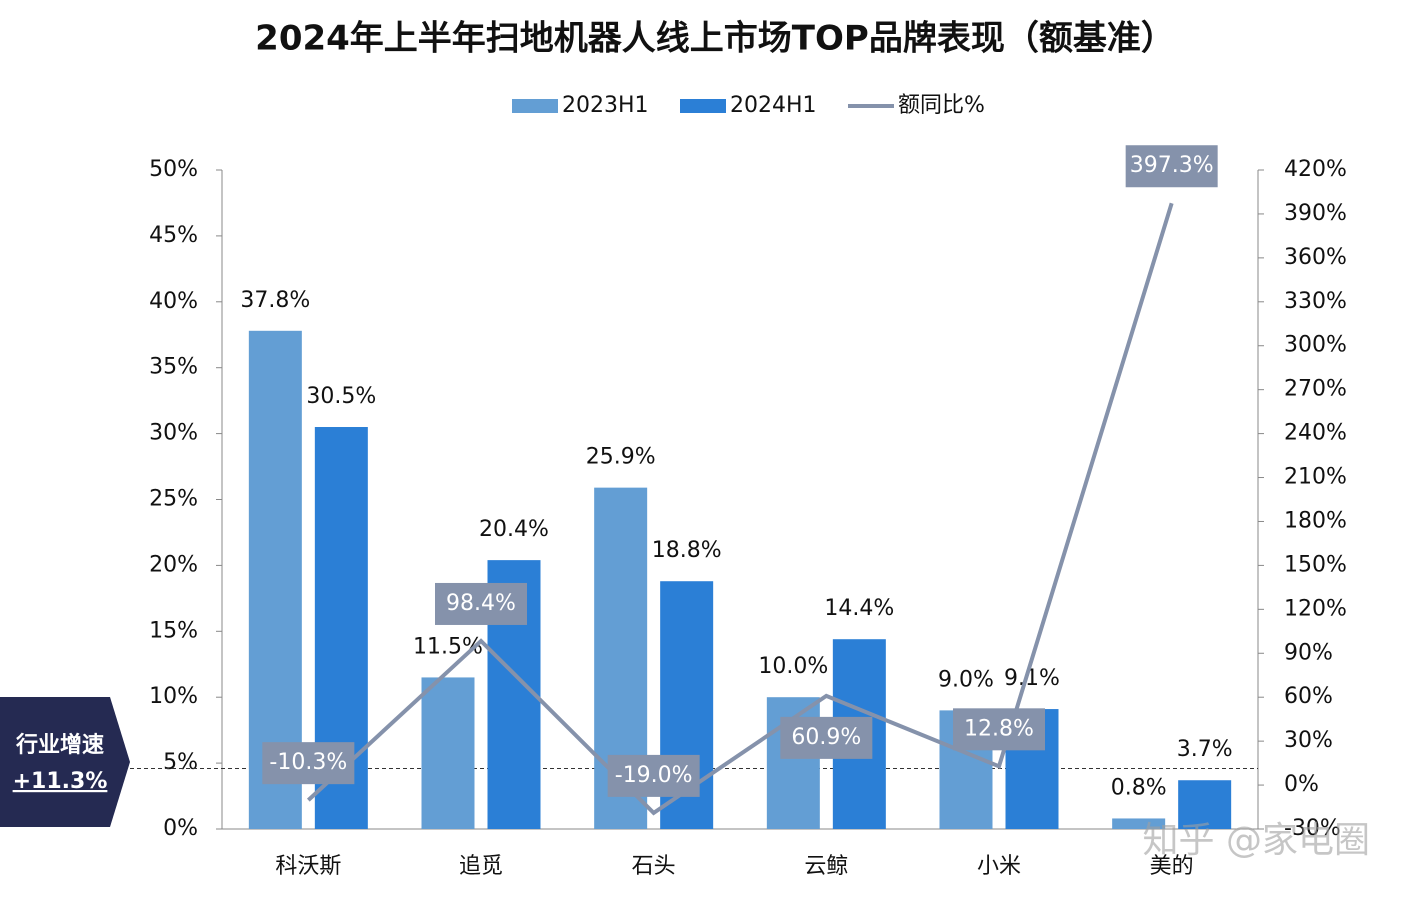  I want to click on data-label: 14.4%, so click(859, 608).